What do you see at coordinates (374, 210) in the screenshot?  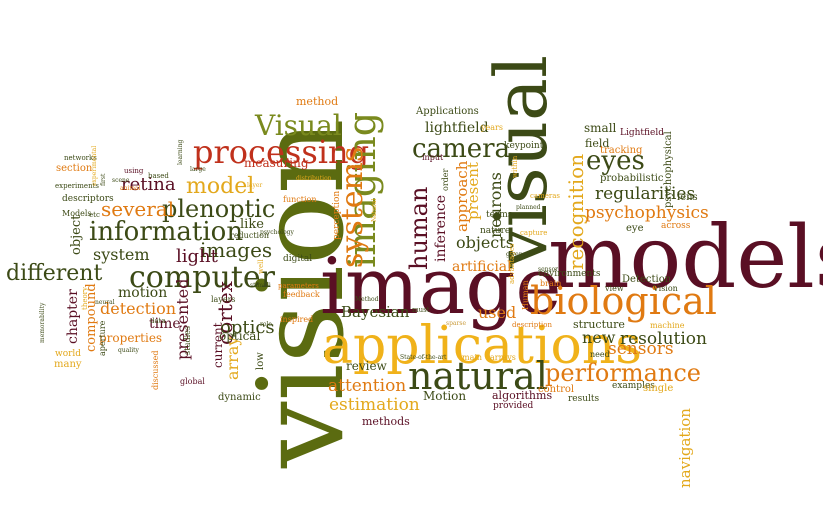 I see `word-natural-cap: Natural` at bounding box center [374, 210].